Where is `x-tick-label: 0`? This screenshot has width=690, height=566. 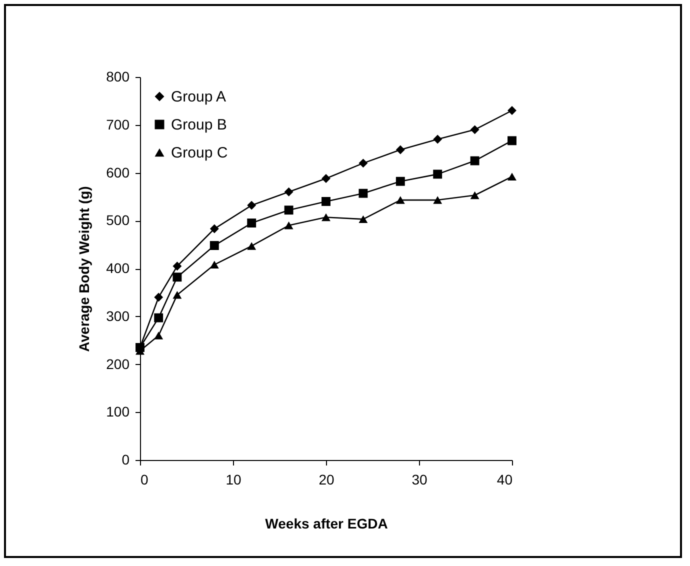
x-tick-label: 0 is located at coordinates (144, 480).